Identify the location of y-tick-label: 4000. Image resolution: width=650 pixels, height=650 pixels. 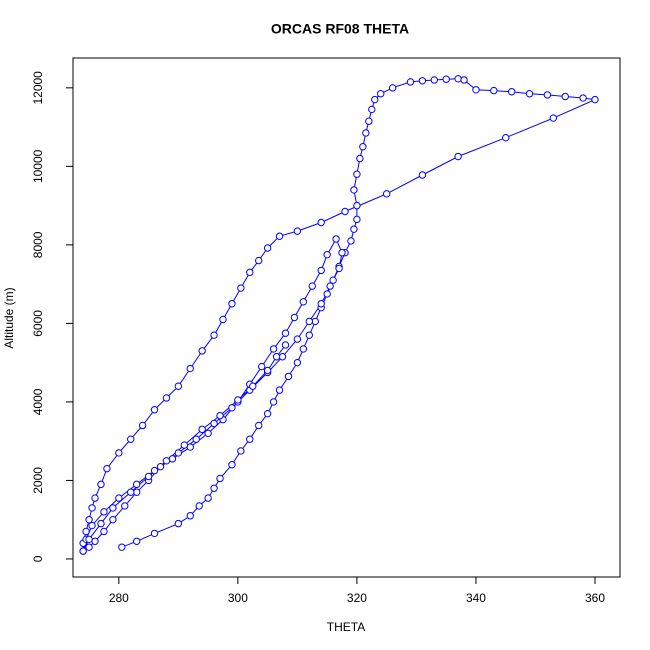
(38, 401).